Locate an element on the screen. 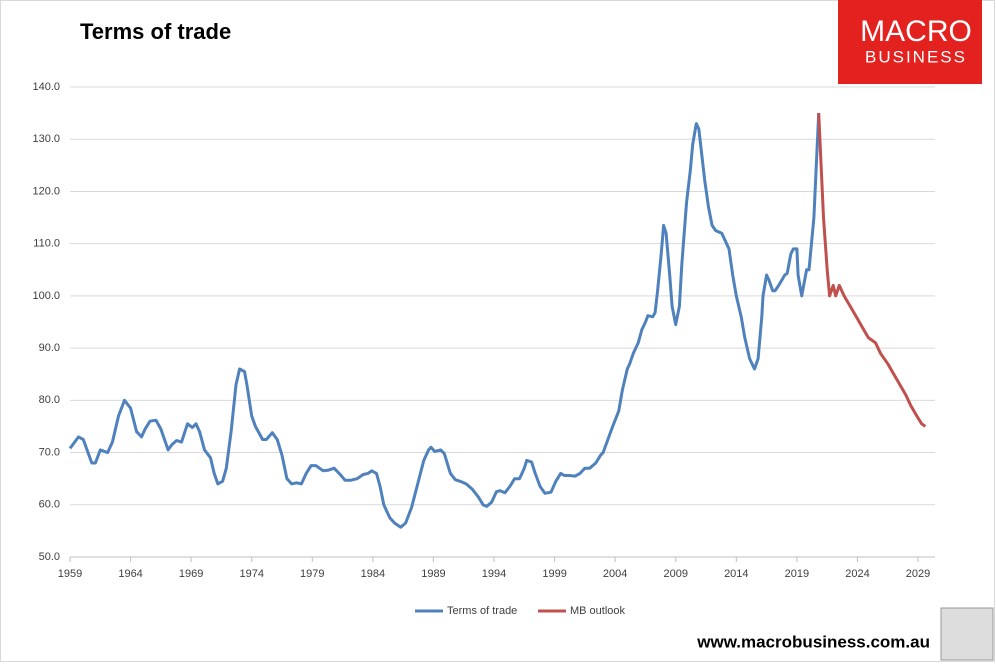  logo-box is located at coordinates (910, 42).